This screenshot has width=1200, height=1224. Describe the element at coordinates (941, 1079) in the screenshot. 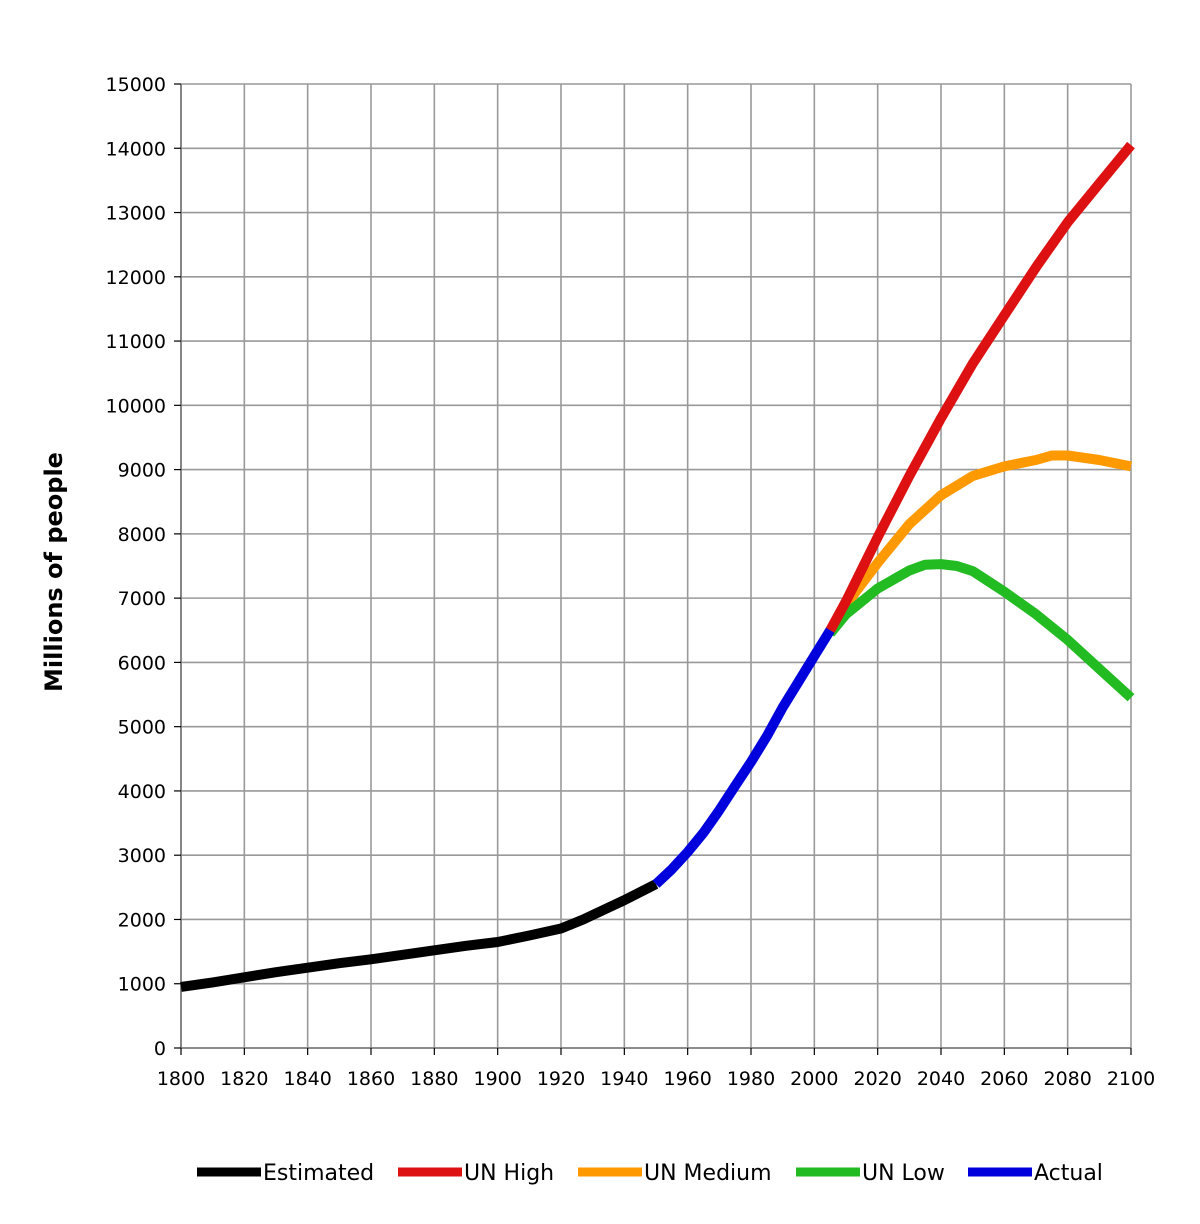

I see `x-tick-label: 2040` at that location.